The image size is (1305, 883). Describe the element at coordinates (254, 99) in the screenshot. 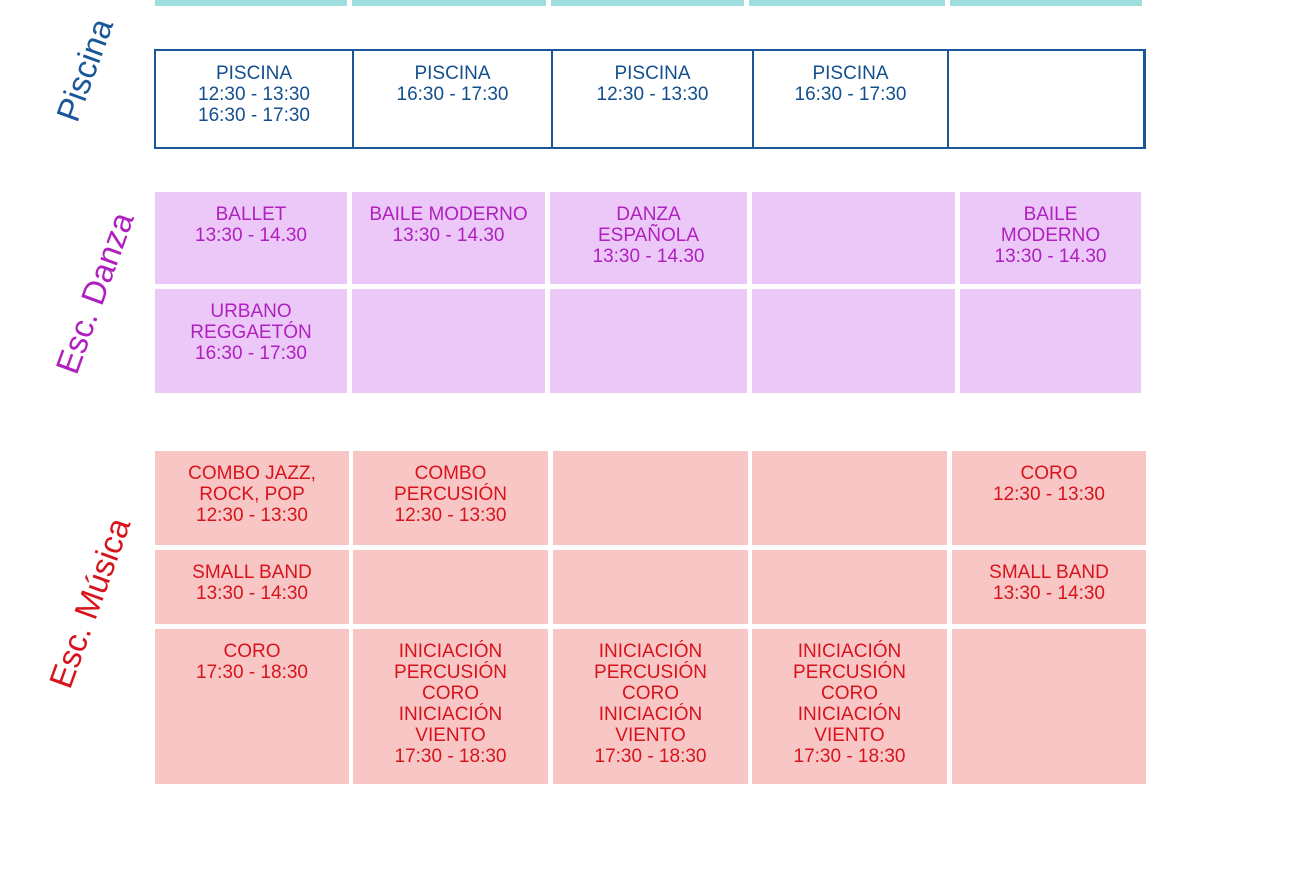

I see `piscina-cell-mon: PISCINA 12:30 - 13:30 16:30 - 17:30` at that location.